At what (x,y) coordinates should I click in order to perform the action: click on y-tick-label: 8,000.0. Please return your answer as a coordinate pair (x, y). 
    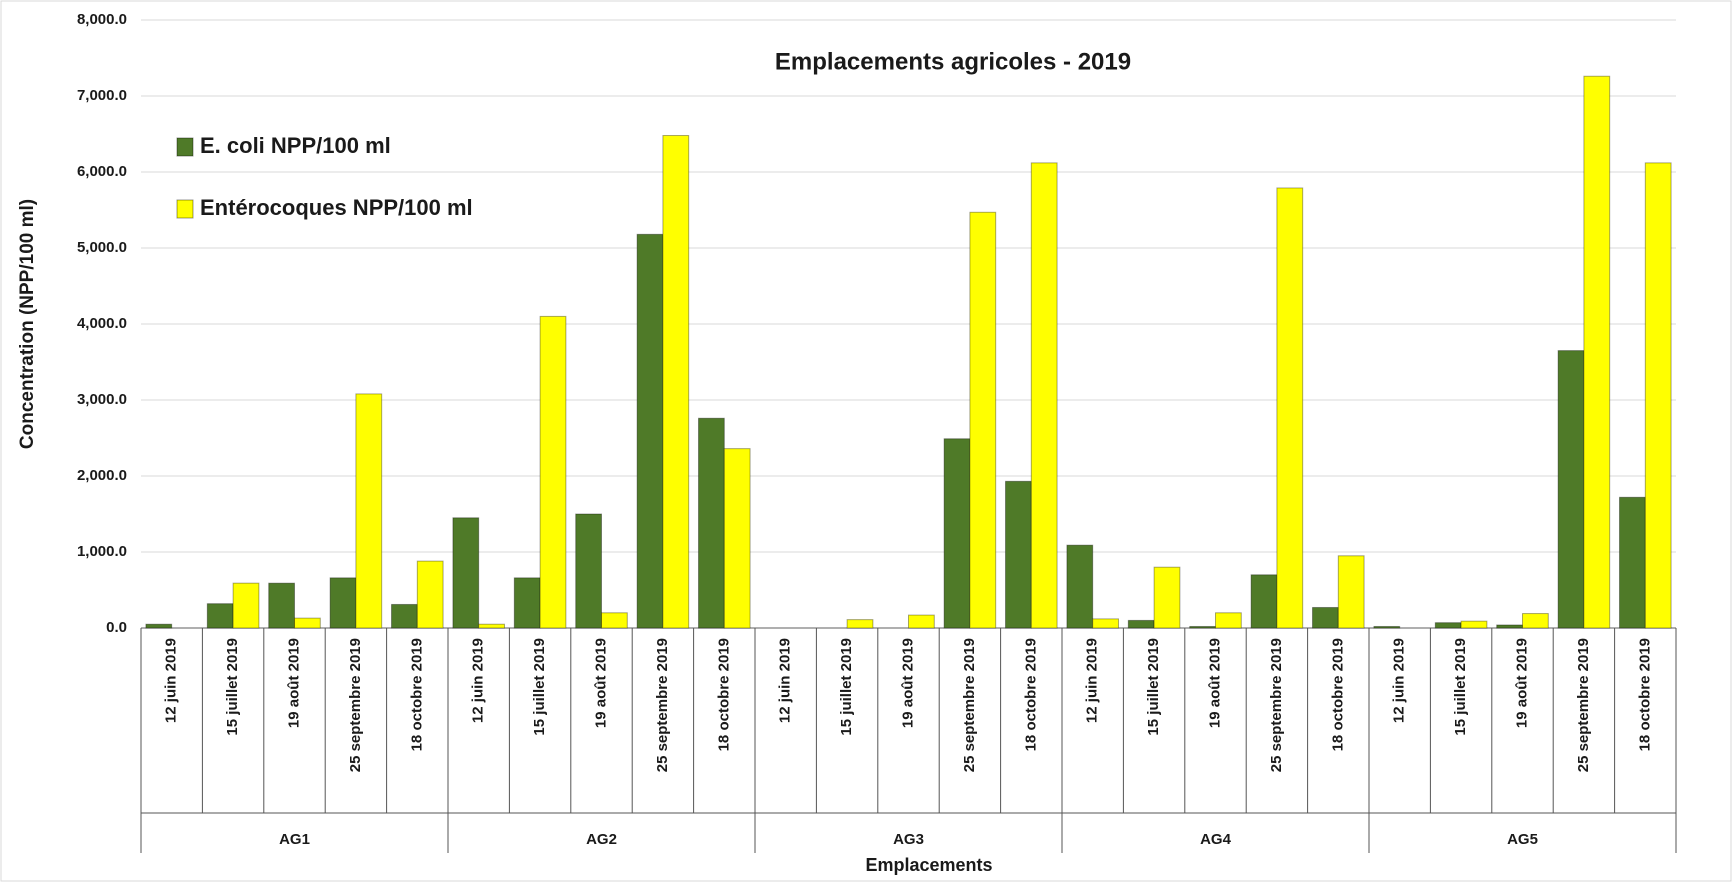
    Looking at the image, I should click on (102, 19).